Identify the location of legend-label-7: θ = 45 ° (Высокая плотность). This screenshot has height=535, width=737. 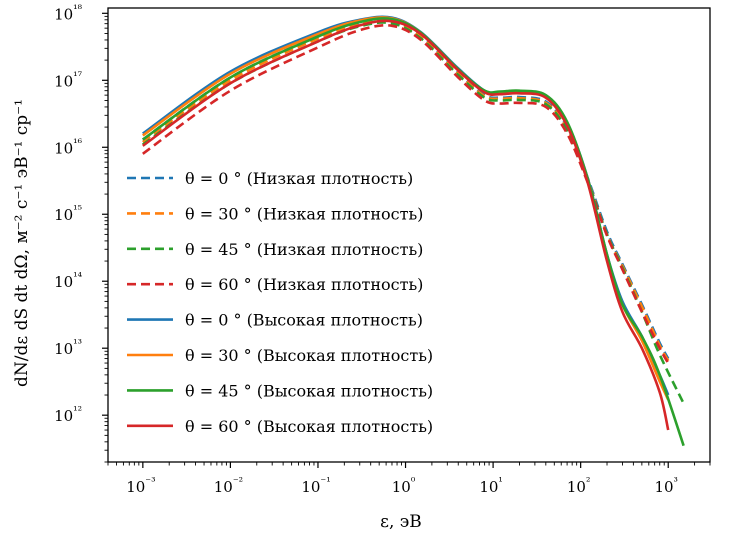
(309, 390).